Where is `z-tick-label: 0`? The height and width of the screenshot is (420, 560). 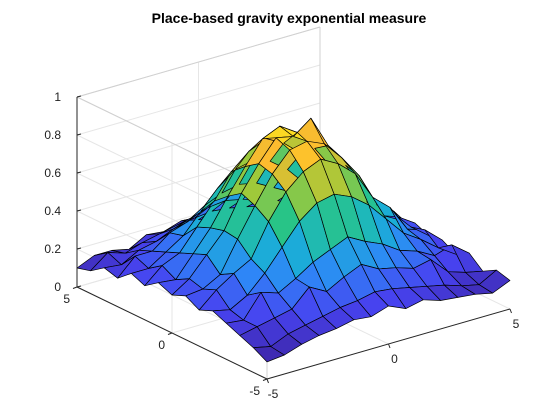 z-tick-label: 0 is located at coordinates (57, 287).